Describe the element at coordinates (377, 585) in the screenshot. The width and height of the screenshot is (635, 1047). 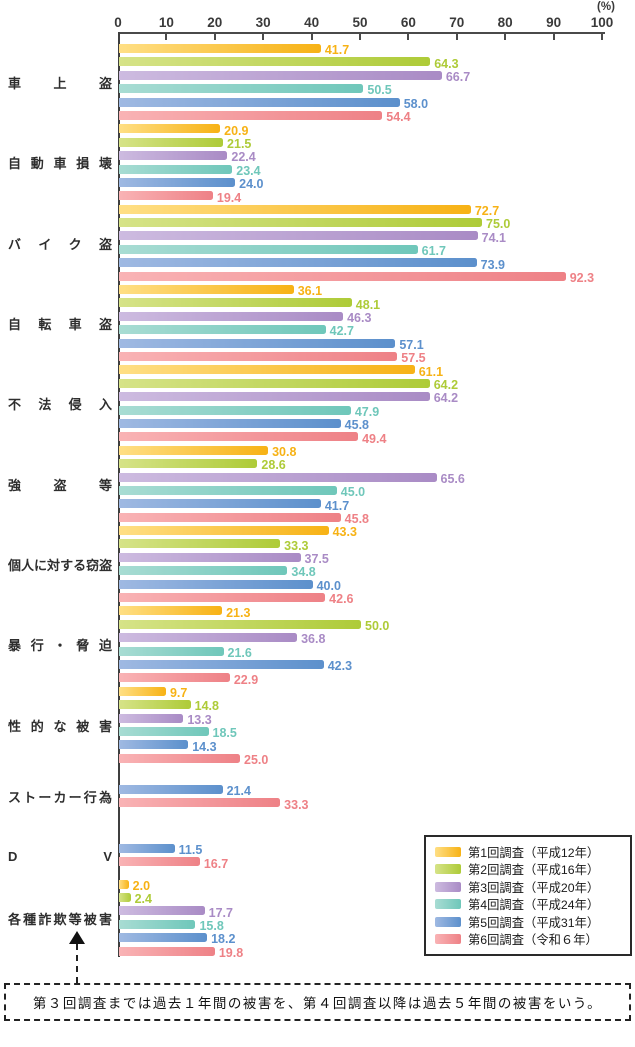
I see `bar-row: 40.0` at that location.